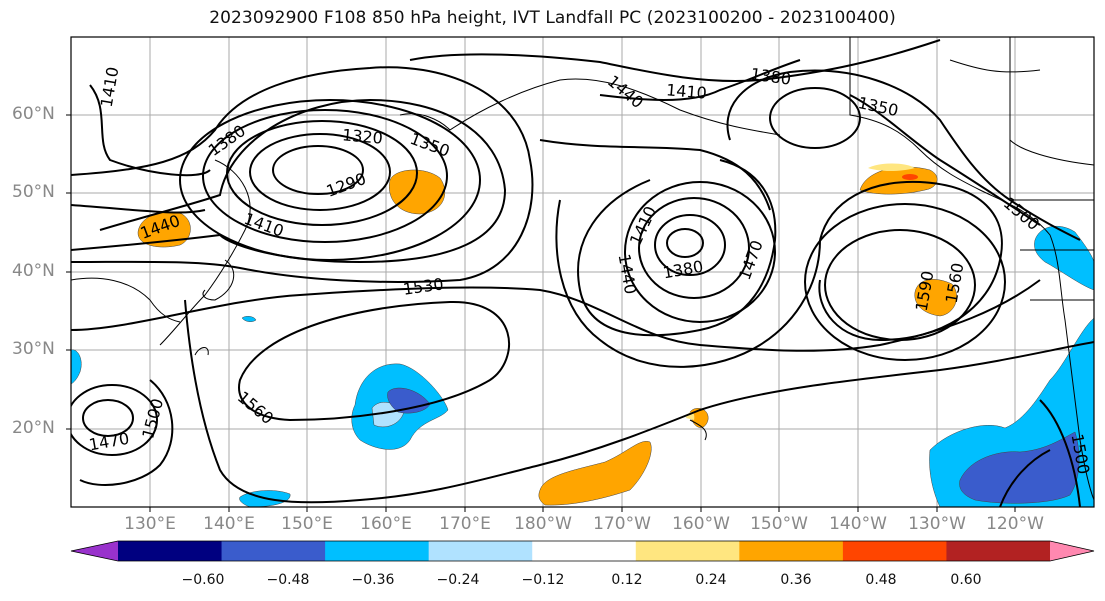 The width and height of the screenshot is (1105, 601). What do you see at coordinates (1015, 524) in the screenshot?
I see `lon-label: 120°W` at bounding box center [1015, 524].